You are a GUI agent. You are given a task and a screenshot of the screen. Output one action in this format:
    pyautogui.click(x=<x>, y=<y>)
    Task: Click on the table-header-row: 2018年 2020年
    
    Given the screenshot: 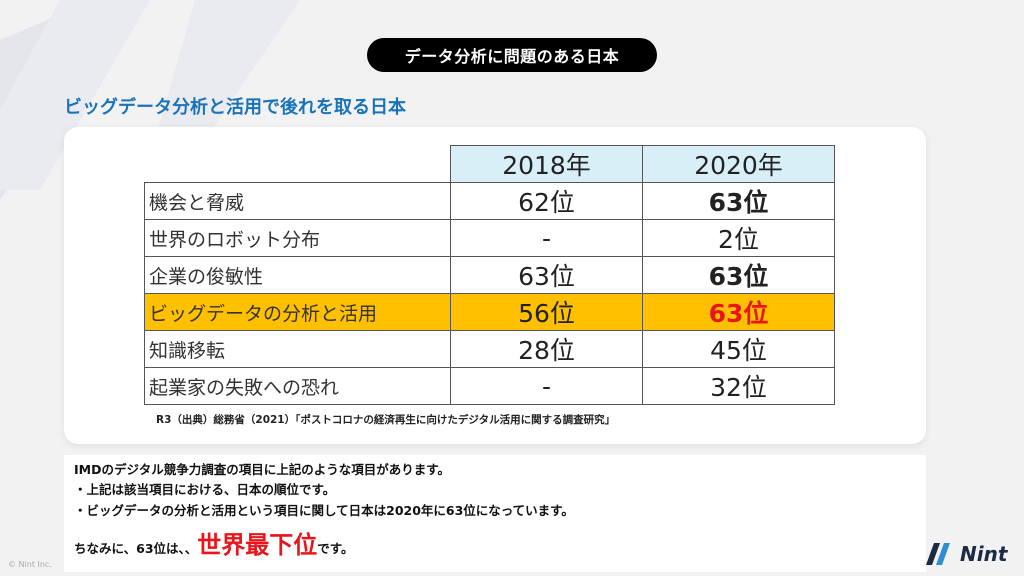 What is the action you would take?
    pyautogui.click(x=490, y=164)
    